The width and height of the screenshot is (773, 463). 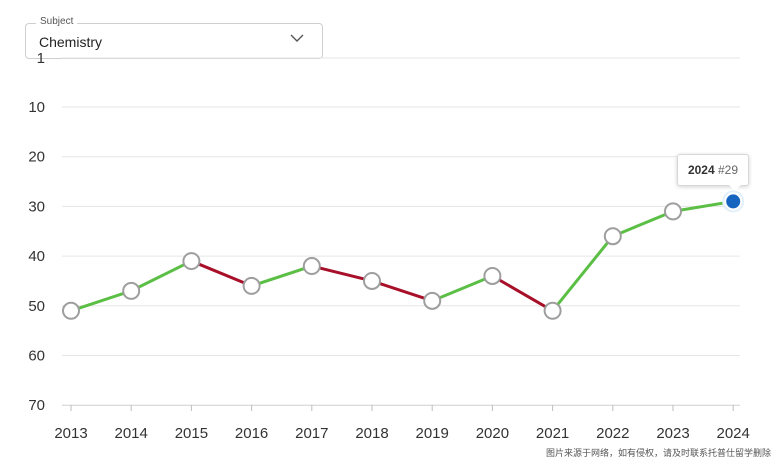 I want to click on y-tick-label: 10, so click(x=36, y=107).